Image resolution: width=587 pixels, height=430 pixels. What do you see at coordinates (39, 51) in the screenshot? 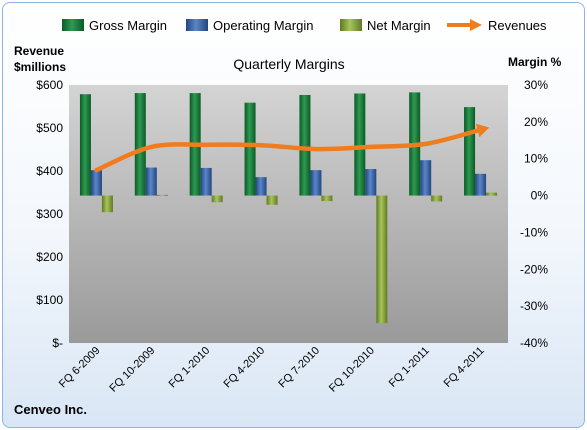
I see `left-axis-title-line1: Revenue` at bounding box center [39, 51].